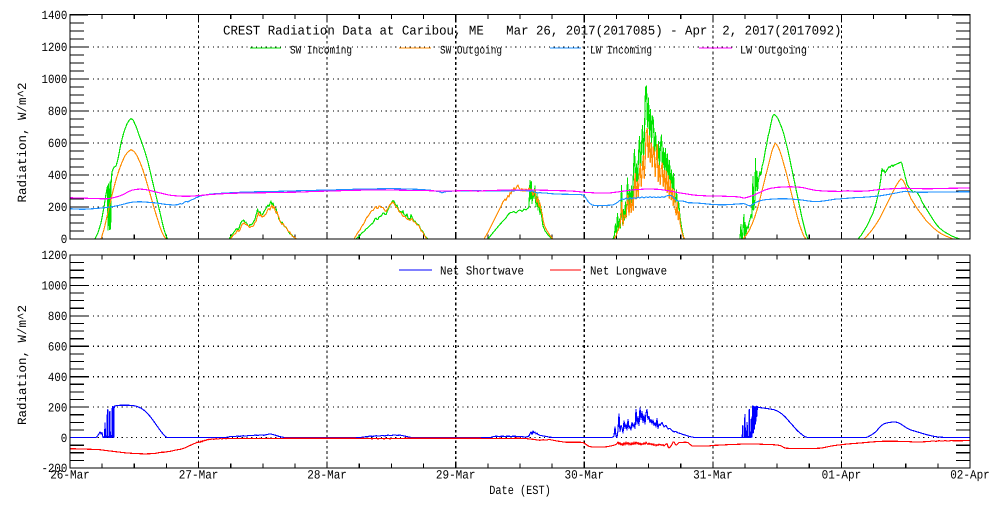  I want to click on svg-text: 26-Mar, so click(70, 476).